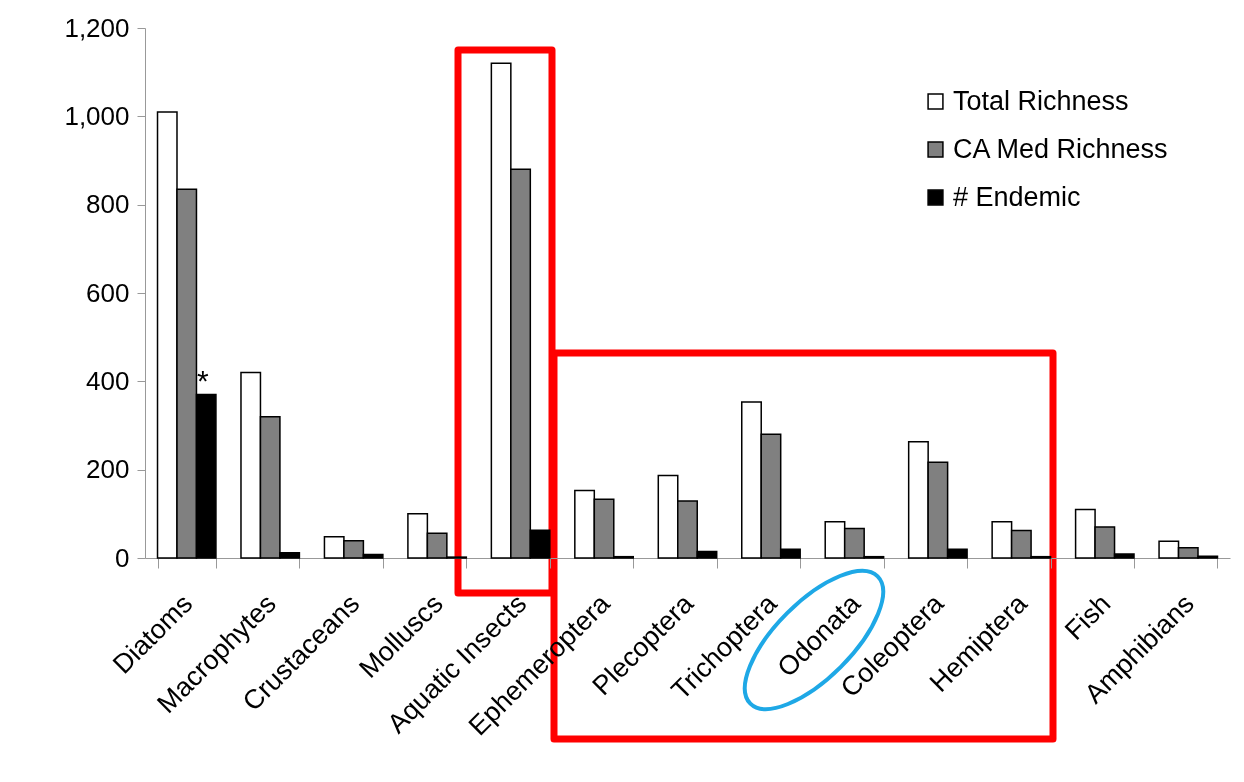 Image resolution: width=1244 pixels, height=782 pixels. I want to click on legend-label: Total Richness, so click(1041, 100).